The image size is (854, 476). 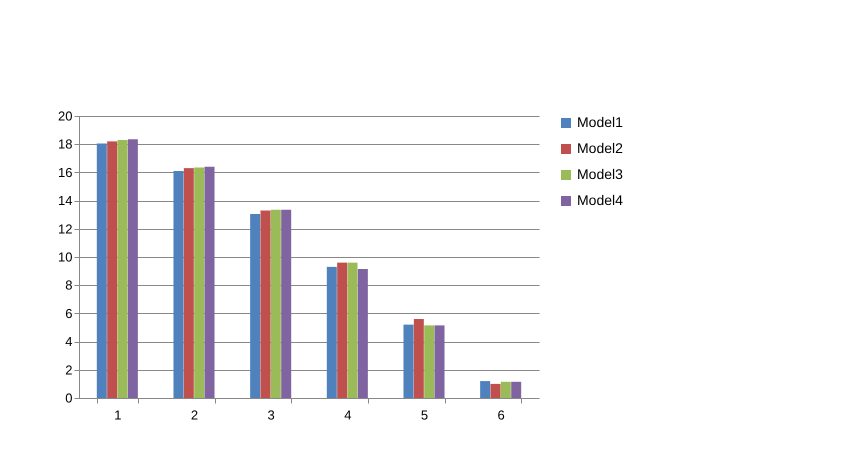 What do you see at coordinates (348, 415) in the screenshot?
I see `x-tick-label: 4` at bounding box center [348, 415].